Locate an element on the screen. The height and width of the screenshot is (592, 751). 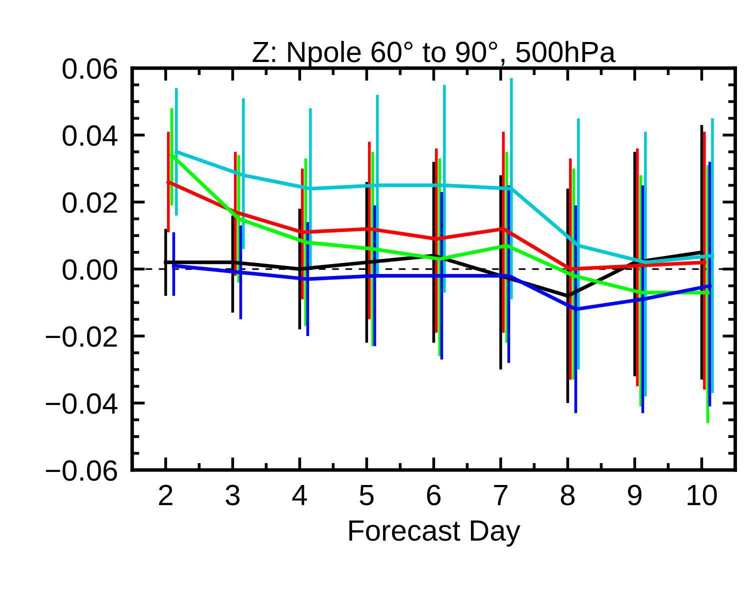
x-tick-label: 8 is located at coordinates (567, 495).